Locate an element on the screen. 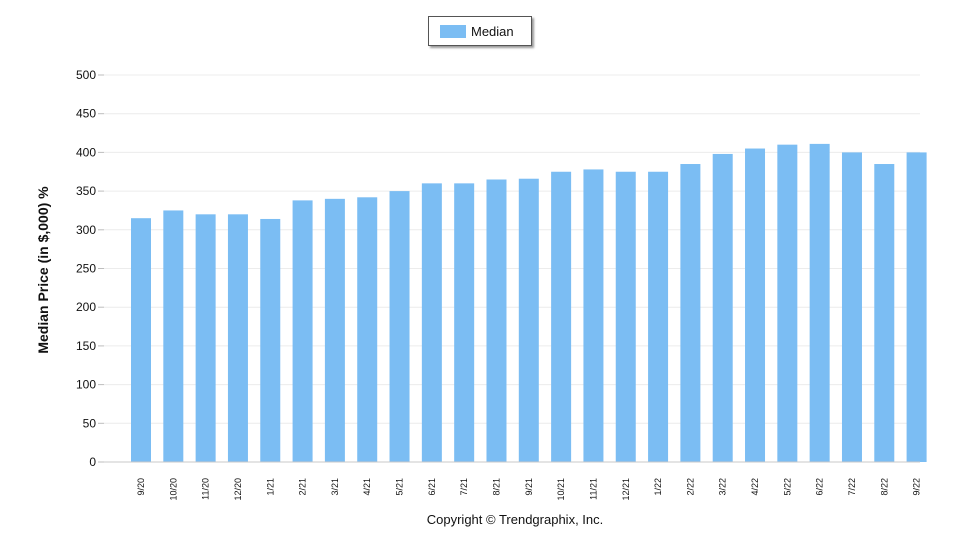 This screenshot has width=960, height=550. x-tick-label: 4/22 is located at coordinates (755, 487).